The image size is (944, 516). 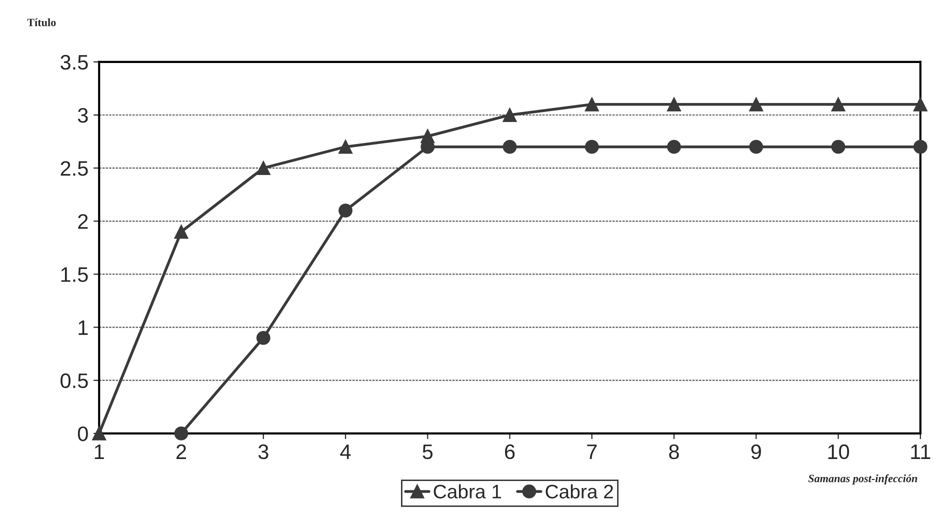 What do you see at coordinates (468, 491) in the screenshot?
I see `legend-label: Cabra 1` at bounding box center [468, 491].